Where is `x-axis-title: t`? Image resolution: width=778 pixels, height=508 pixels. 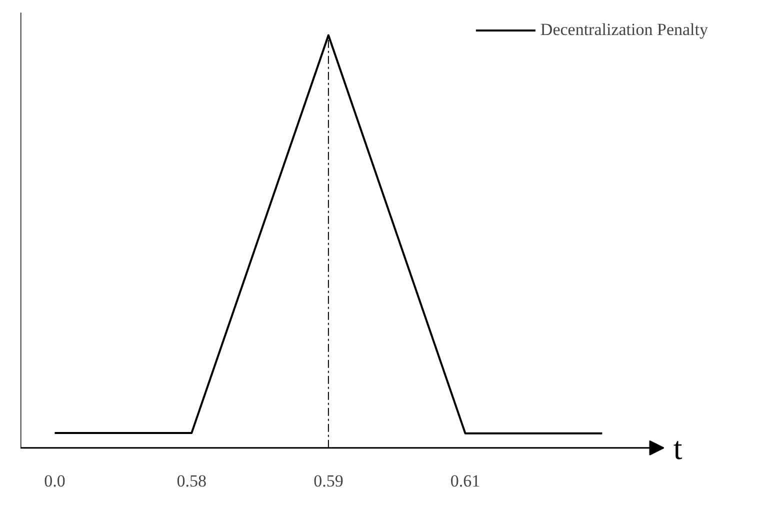 x-axis-title: t is located at coordinates (677, 448).